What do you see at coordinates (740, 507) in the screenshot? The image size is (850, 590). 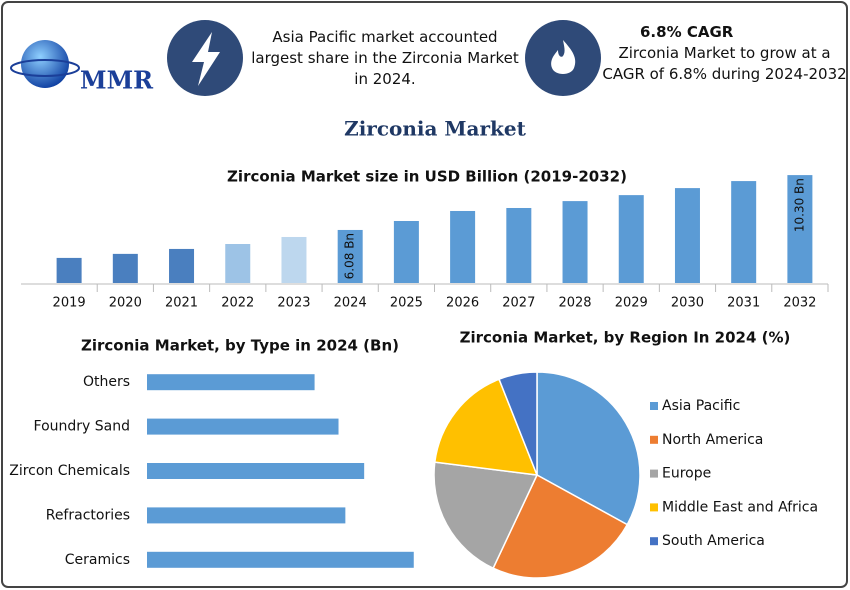 I see `legend-label: Middle East and Africa` at bounding box center [740, 507].